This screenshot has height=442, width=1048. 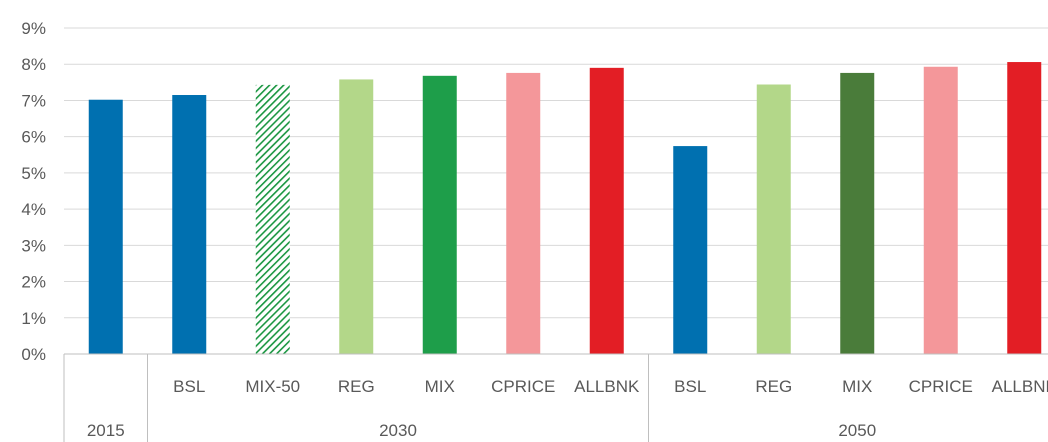 What do you see at coordinates (33, 354) in the screenshot?
I see `y-tick-label: 0%` at bounding box center [33, 354].